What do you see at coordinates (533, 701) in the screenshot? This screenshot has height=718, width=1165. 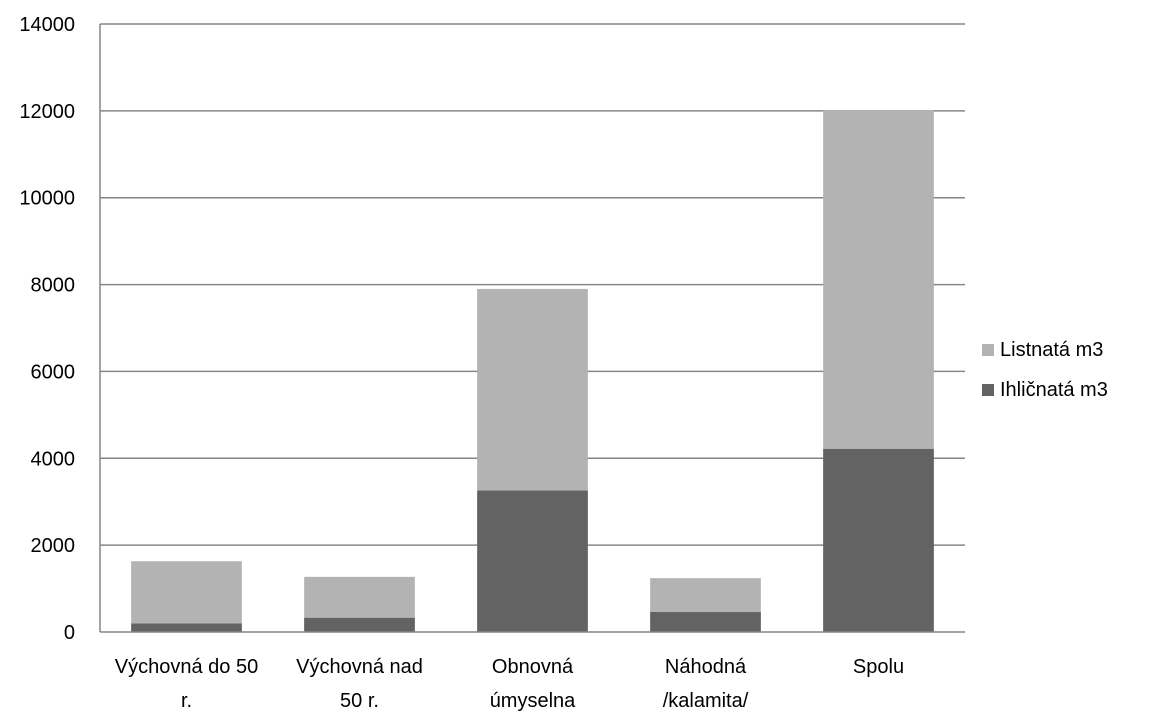 I see `x-category-label-line: úmyselna` at bounding box center [533, 701].